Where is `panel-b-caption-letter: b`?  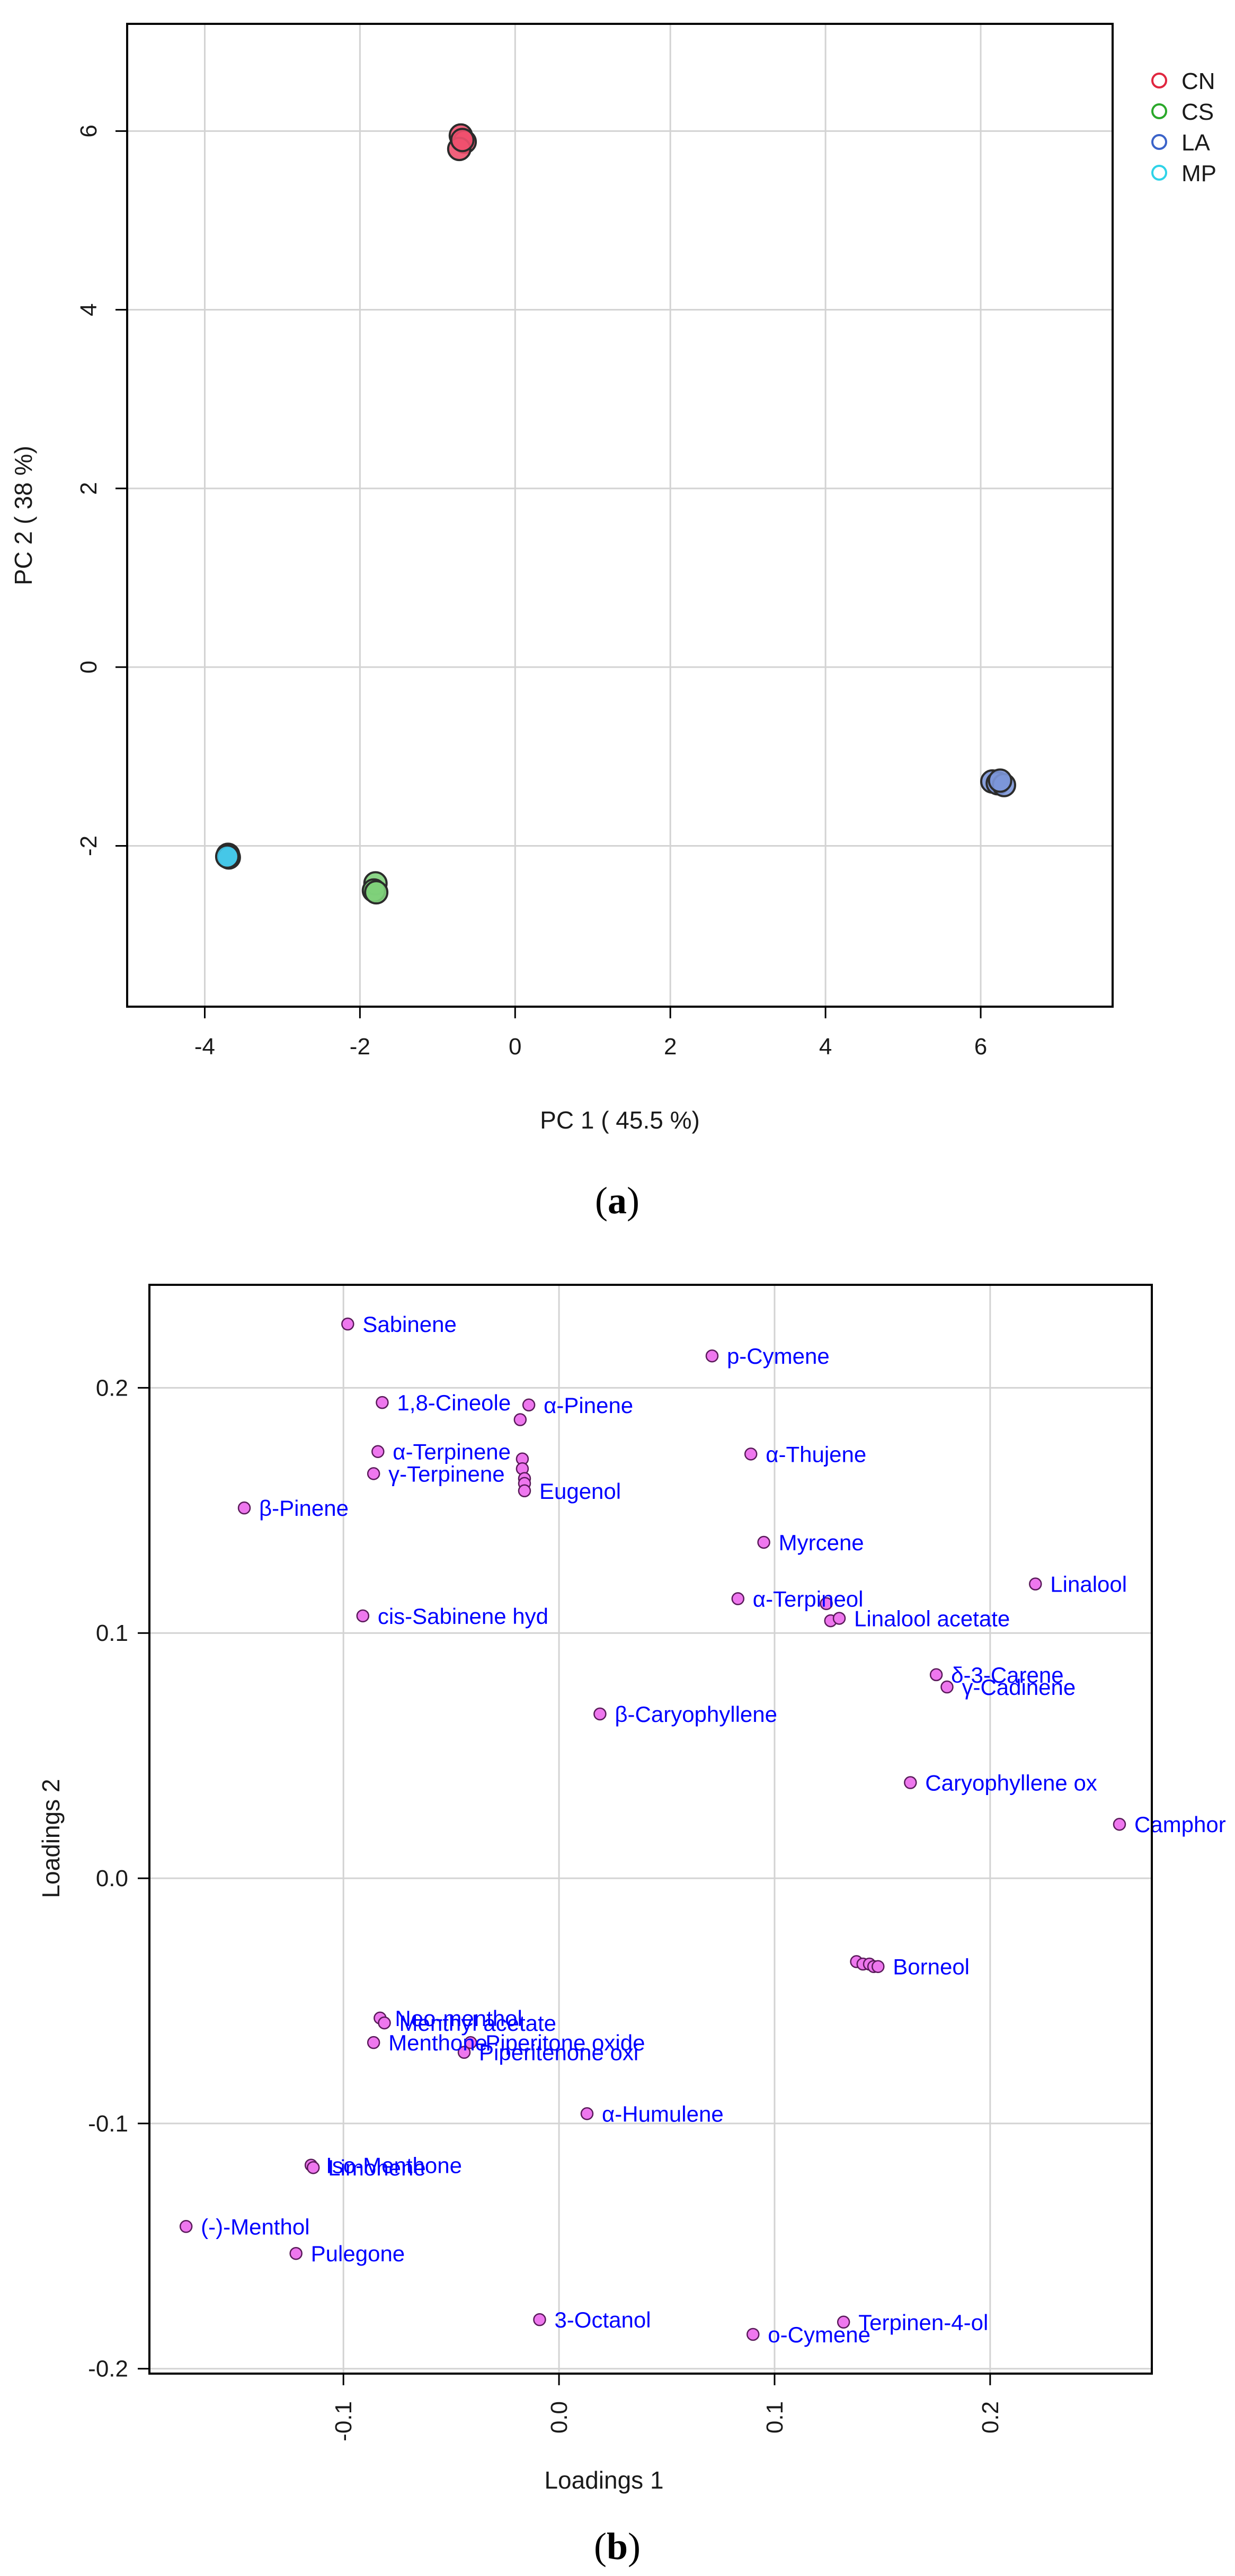 panel-b-caption-letter: b is located at coordinates (617, 2546).